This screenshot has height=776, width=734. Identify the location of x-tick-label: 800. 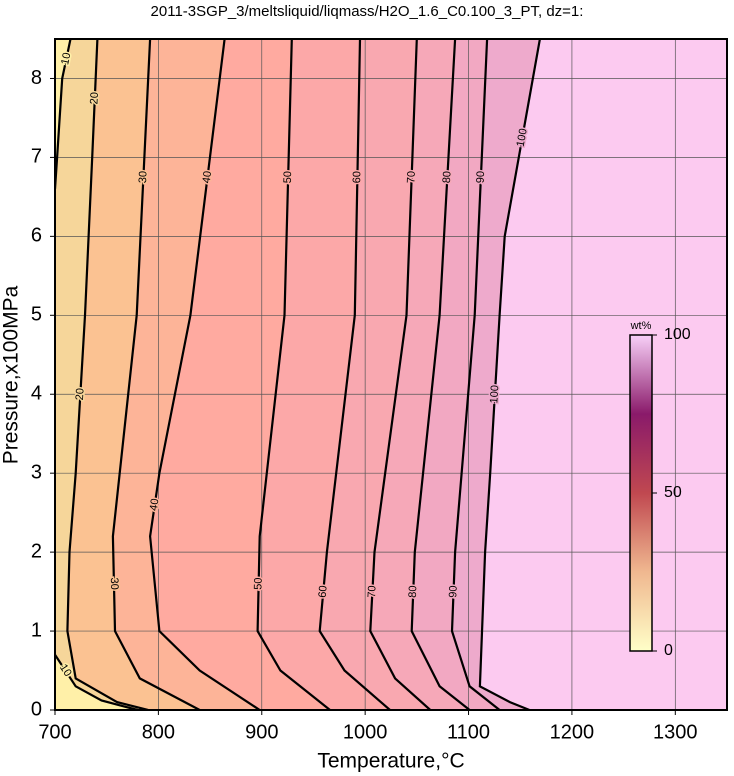
(158, 732).